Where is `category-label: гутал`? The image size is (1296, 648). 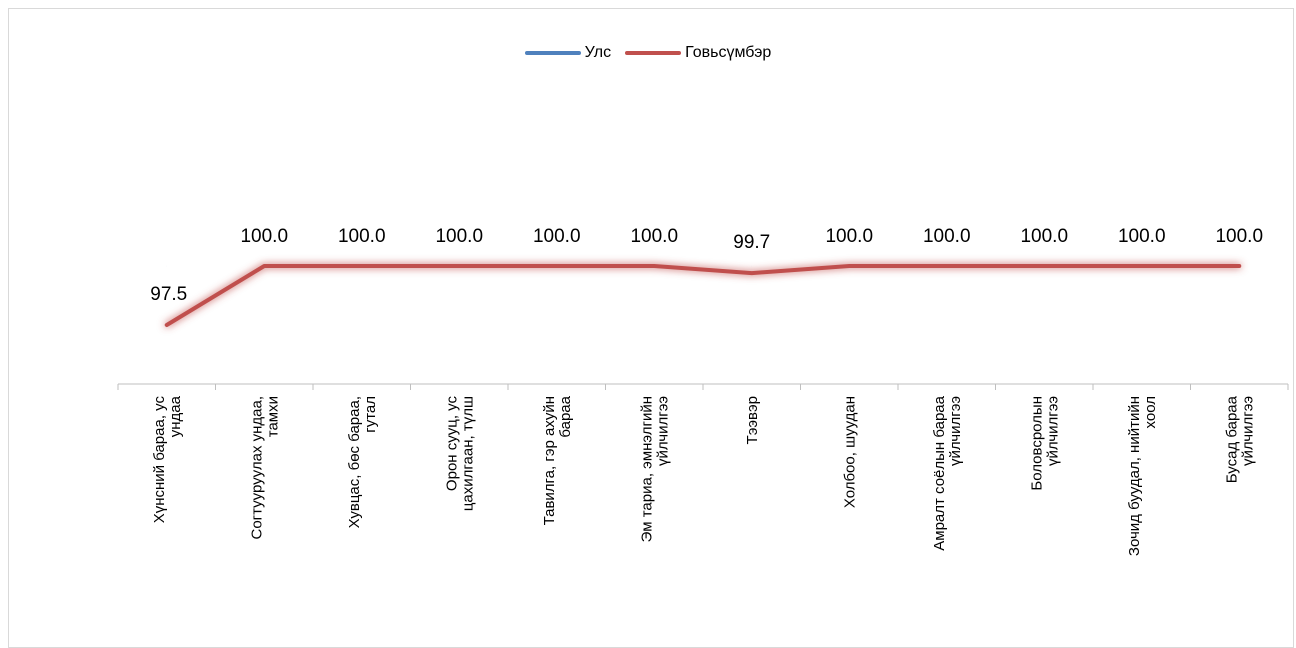 category-label: гутал is located at coordinates (370, 414).